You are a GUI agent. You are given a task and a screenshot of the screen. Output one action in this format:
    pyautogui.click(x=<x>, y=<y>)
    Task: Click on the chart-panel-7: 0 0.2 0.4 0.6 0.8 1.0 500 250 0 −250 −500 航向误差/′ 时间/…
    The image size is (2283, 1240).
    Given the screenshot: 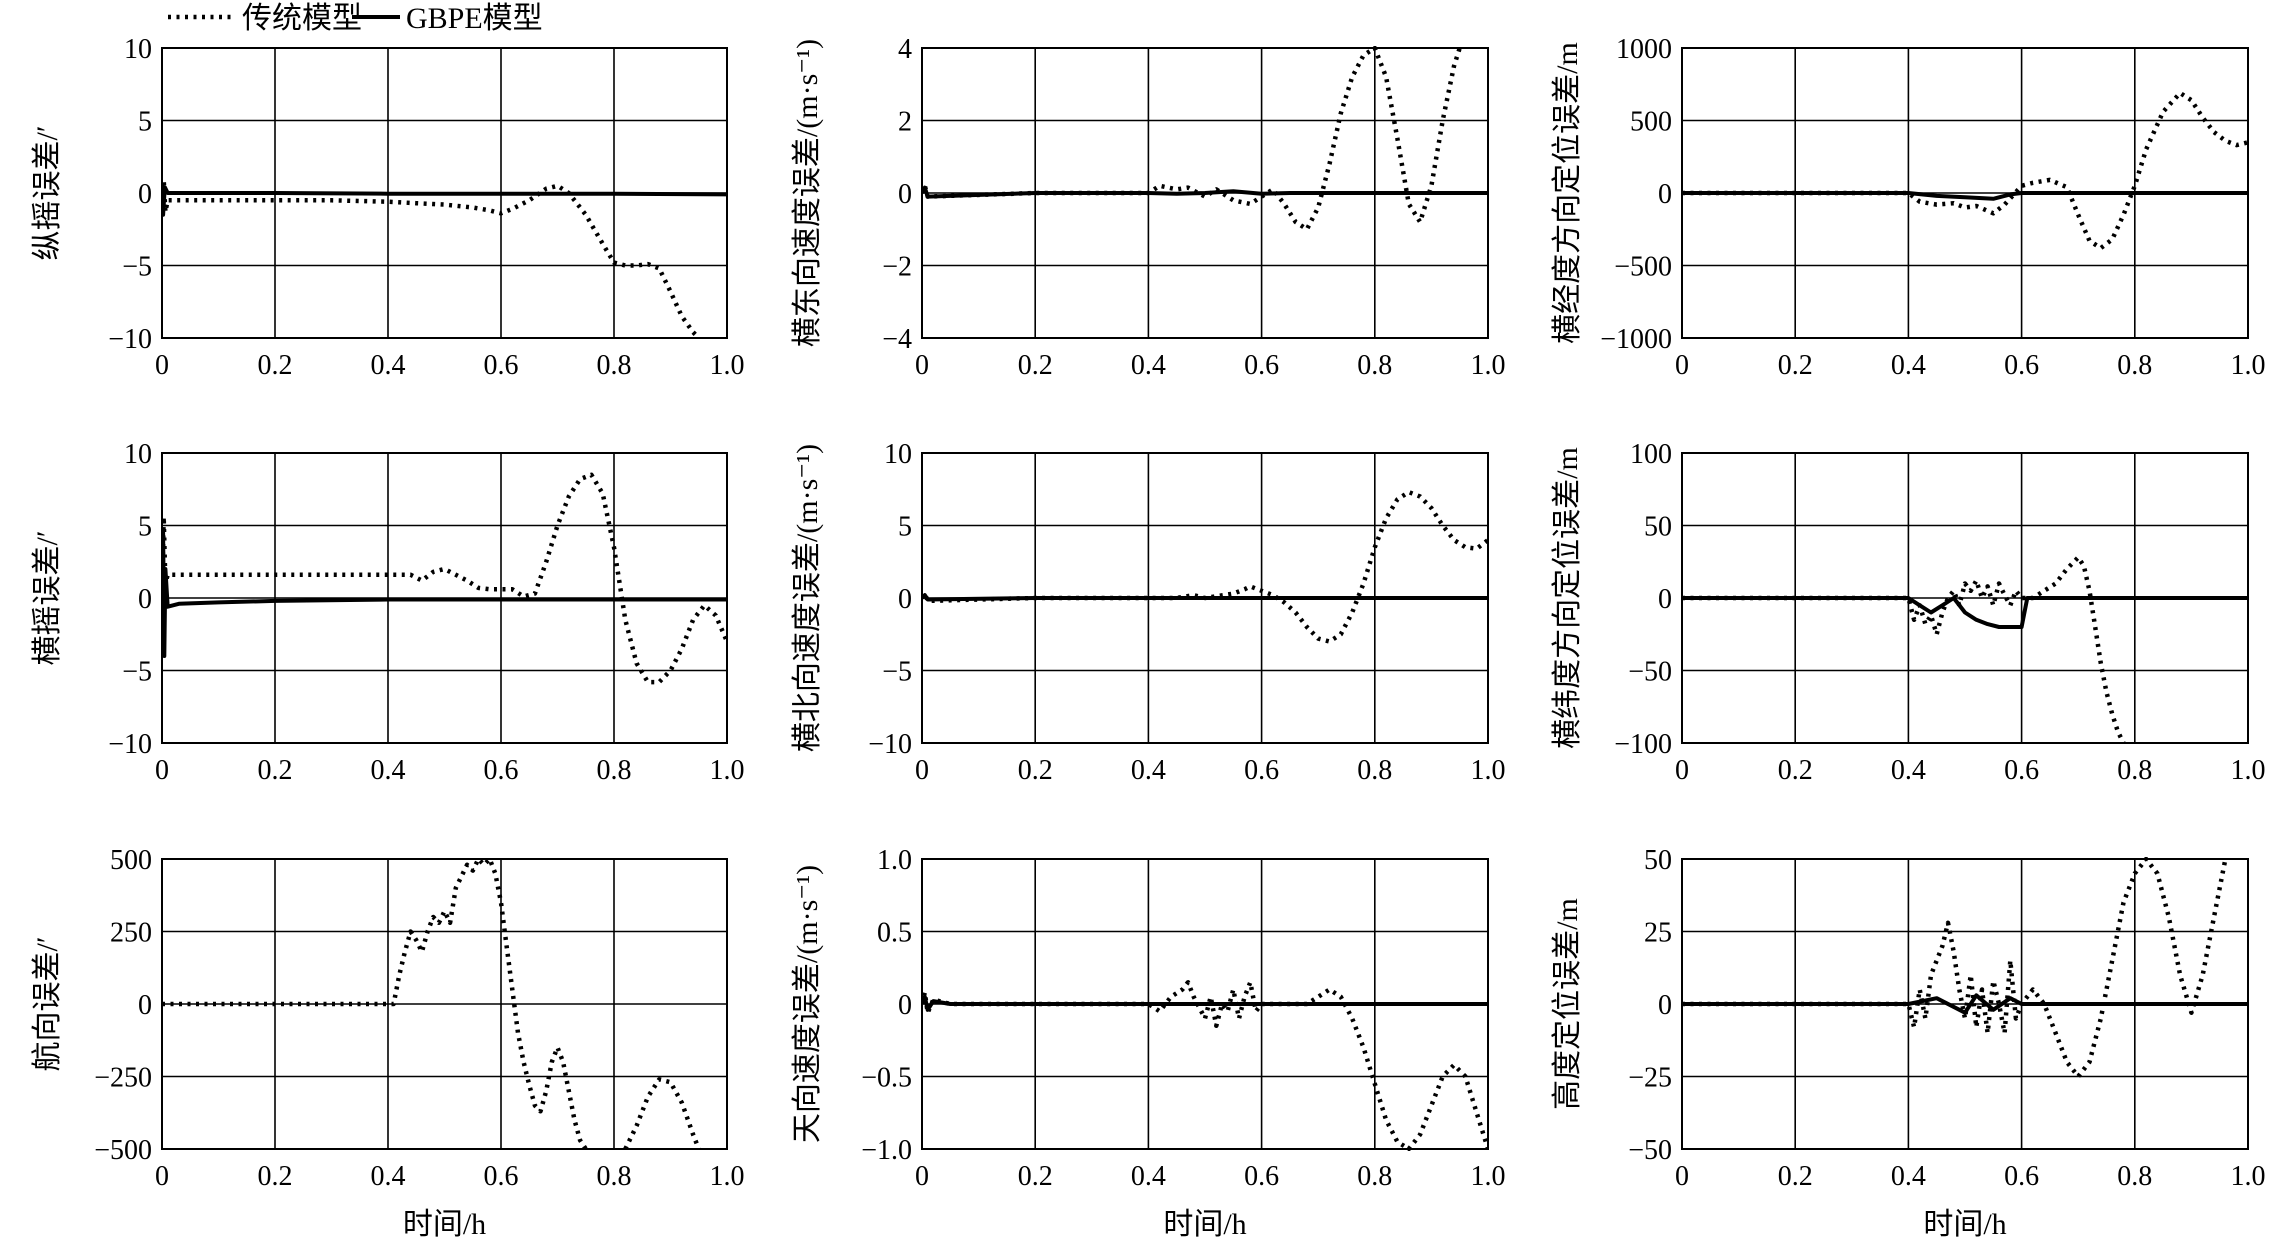 What is the action you would take?
    pyautogui.click(x=388, y=1042)
    